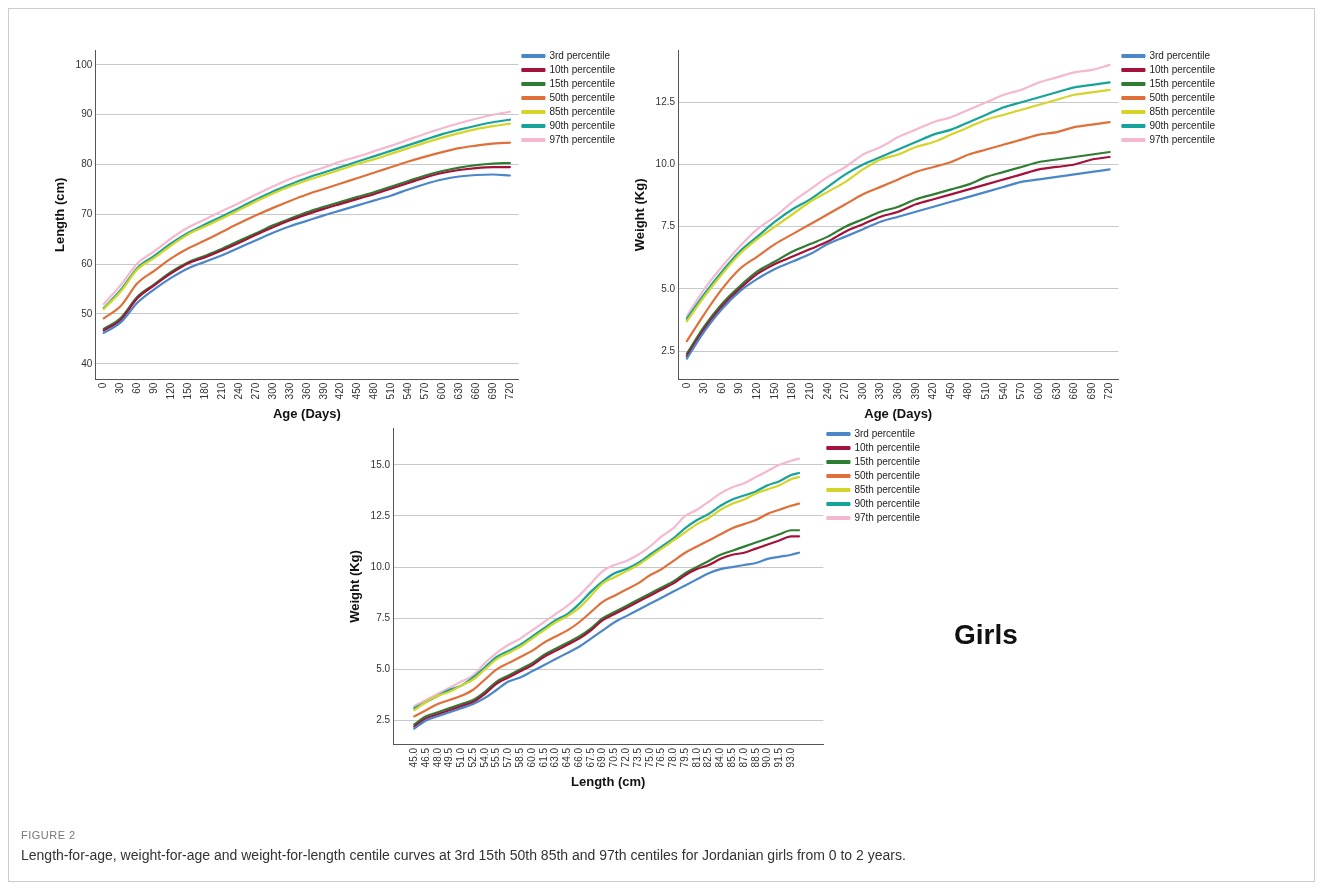 The image size is (1323, 890). I want to click on x-tick-label: 76.5, so click(661, 757).